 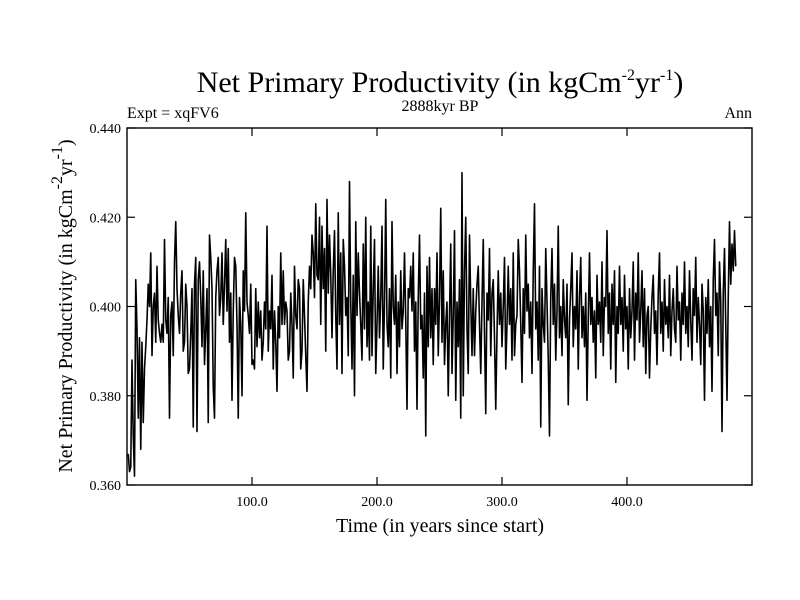 I want to click on y-tick-label: 0.440, so click(x=106, y=129).